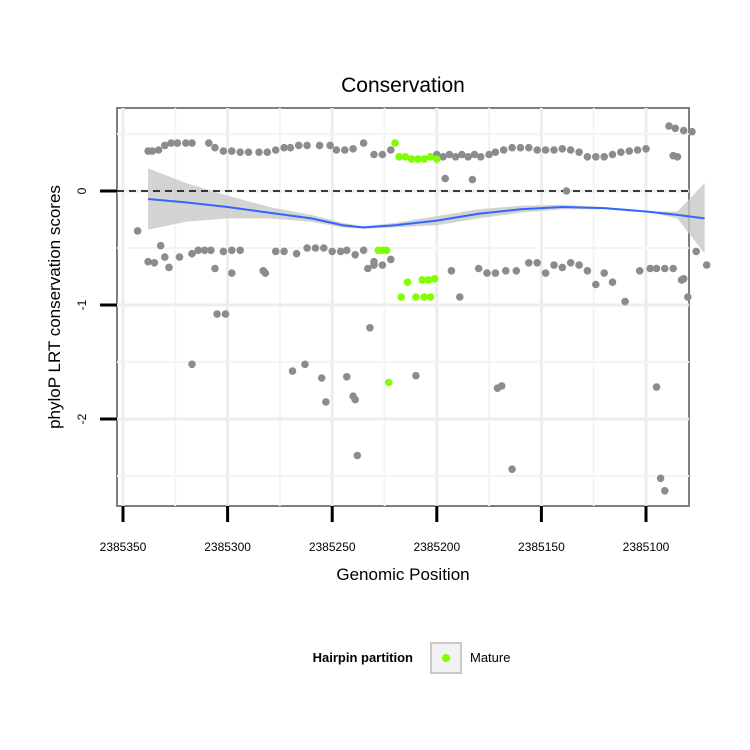  Describe the element at coordinates (426, 213) in the screenshot. I see `loess-line` at that location.